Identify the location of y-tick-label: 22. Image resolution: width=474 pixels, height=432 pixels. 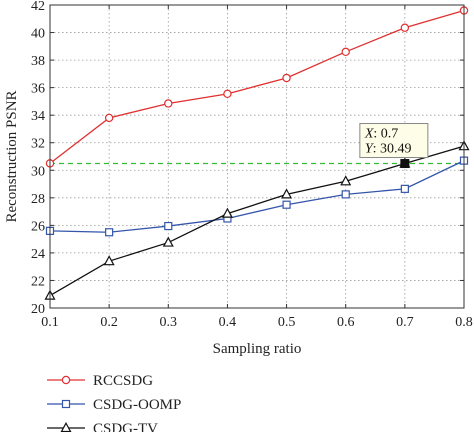
(38, 281).